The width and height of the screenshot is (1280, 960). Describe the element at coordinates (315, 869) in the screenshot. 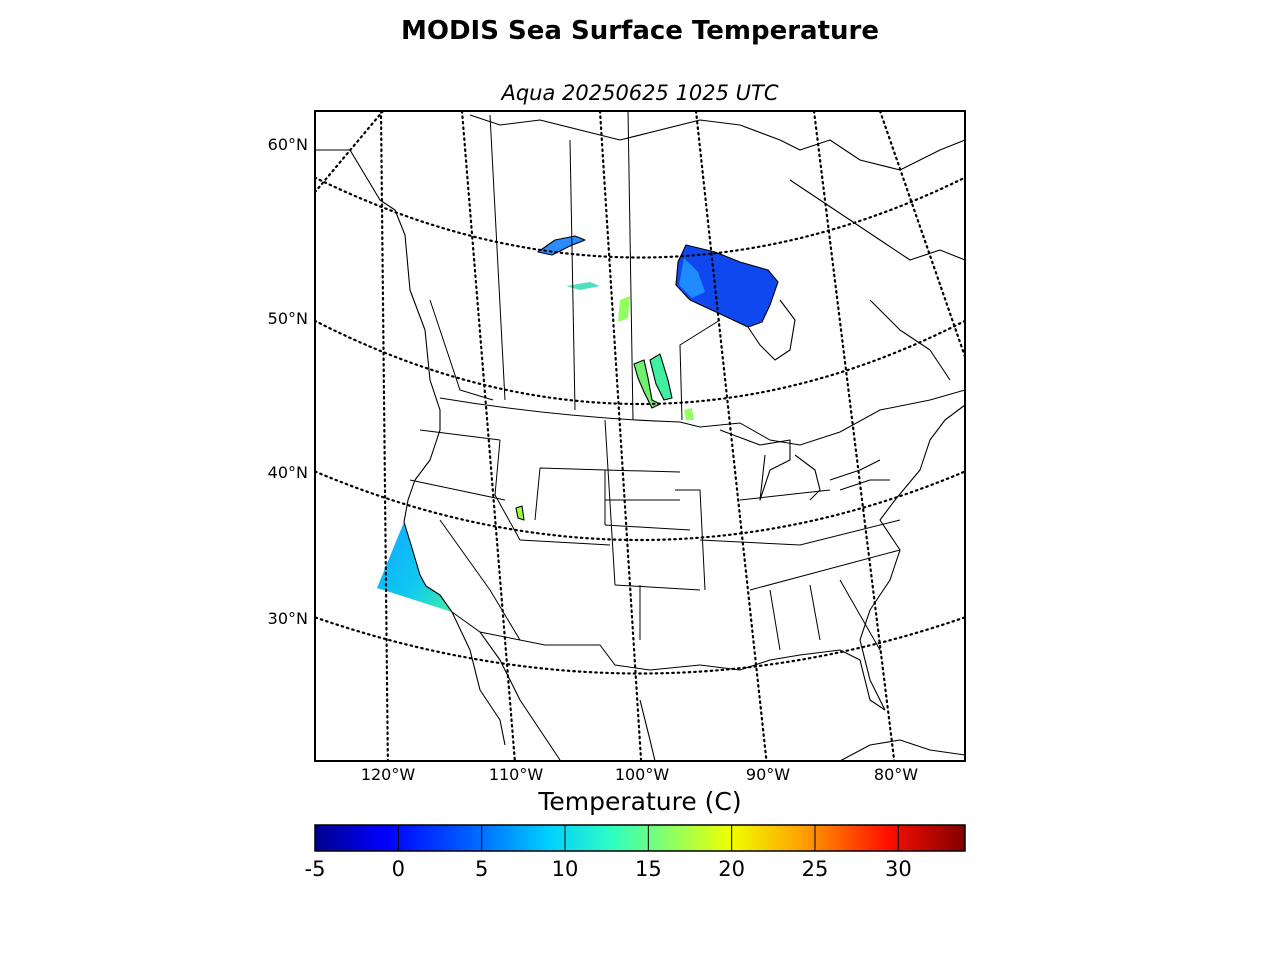

I see `colorbar-tick-label: -5` at that location.